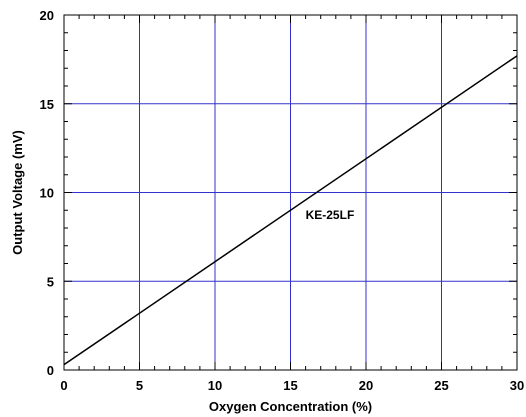  What do you see at coordinates (366, 385) in the screenshot?
I see `x-tick-label: 20` at bounding box center [366, 385].